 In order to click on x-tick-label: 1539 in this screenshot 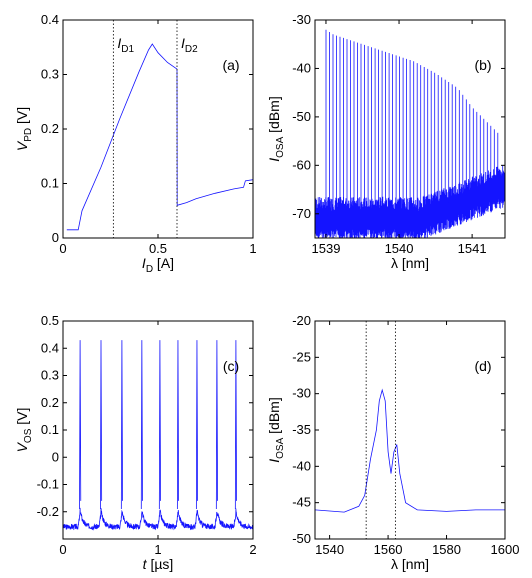, I will do `click(326, 248)`.